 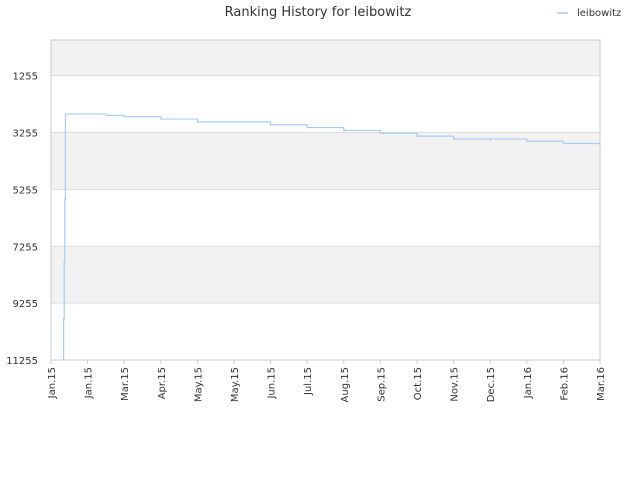 What do you see at coordinates (308, 381) in the screenshot?
I see `x-tick-label: Jul.15` at bounding box center [308, 381].